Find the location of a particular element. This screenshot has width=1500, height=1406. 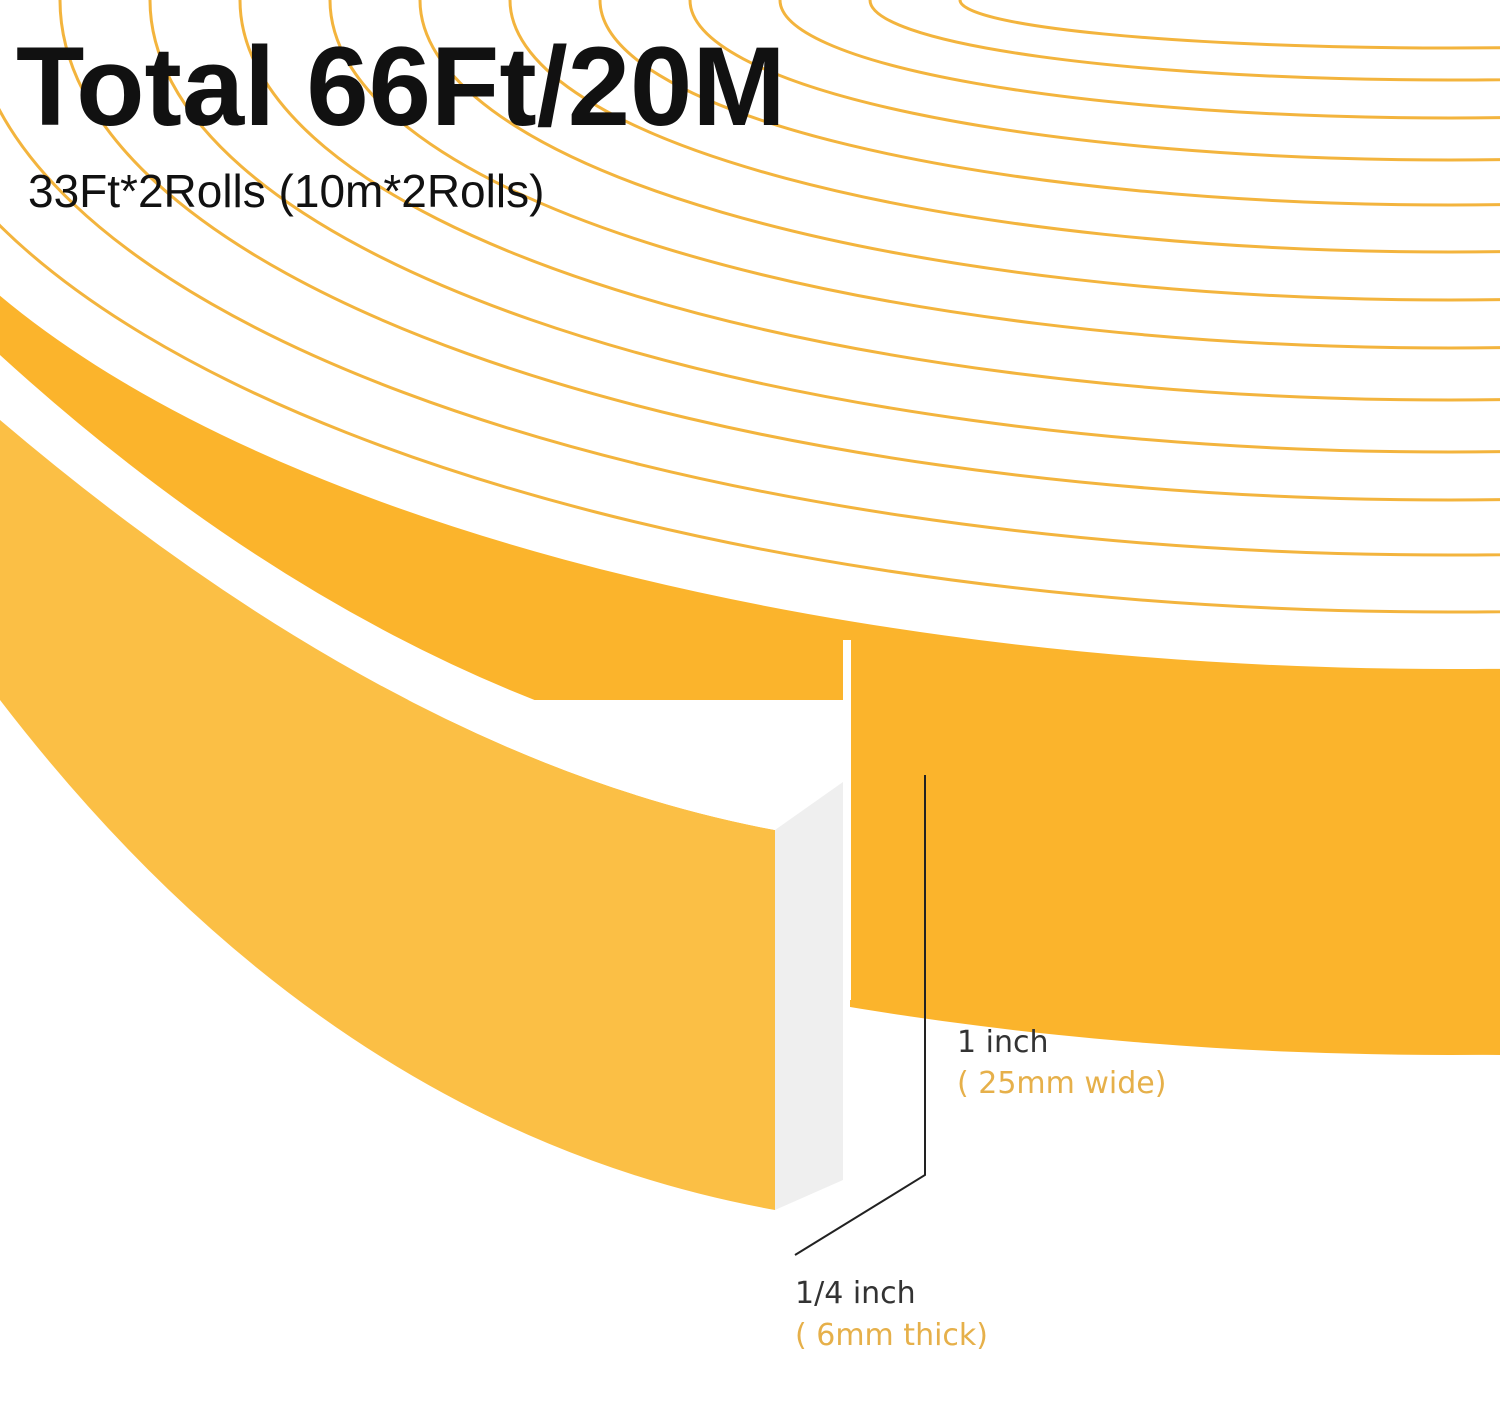

thickness-metric: ( 6mm thick) is located at coordinates (891, 1335).